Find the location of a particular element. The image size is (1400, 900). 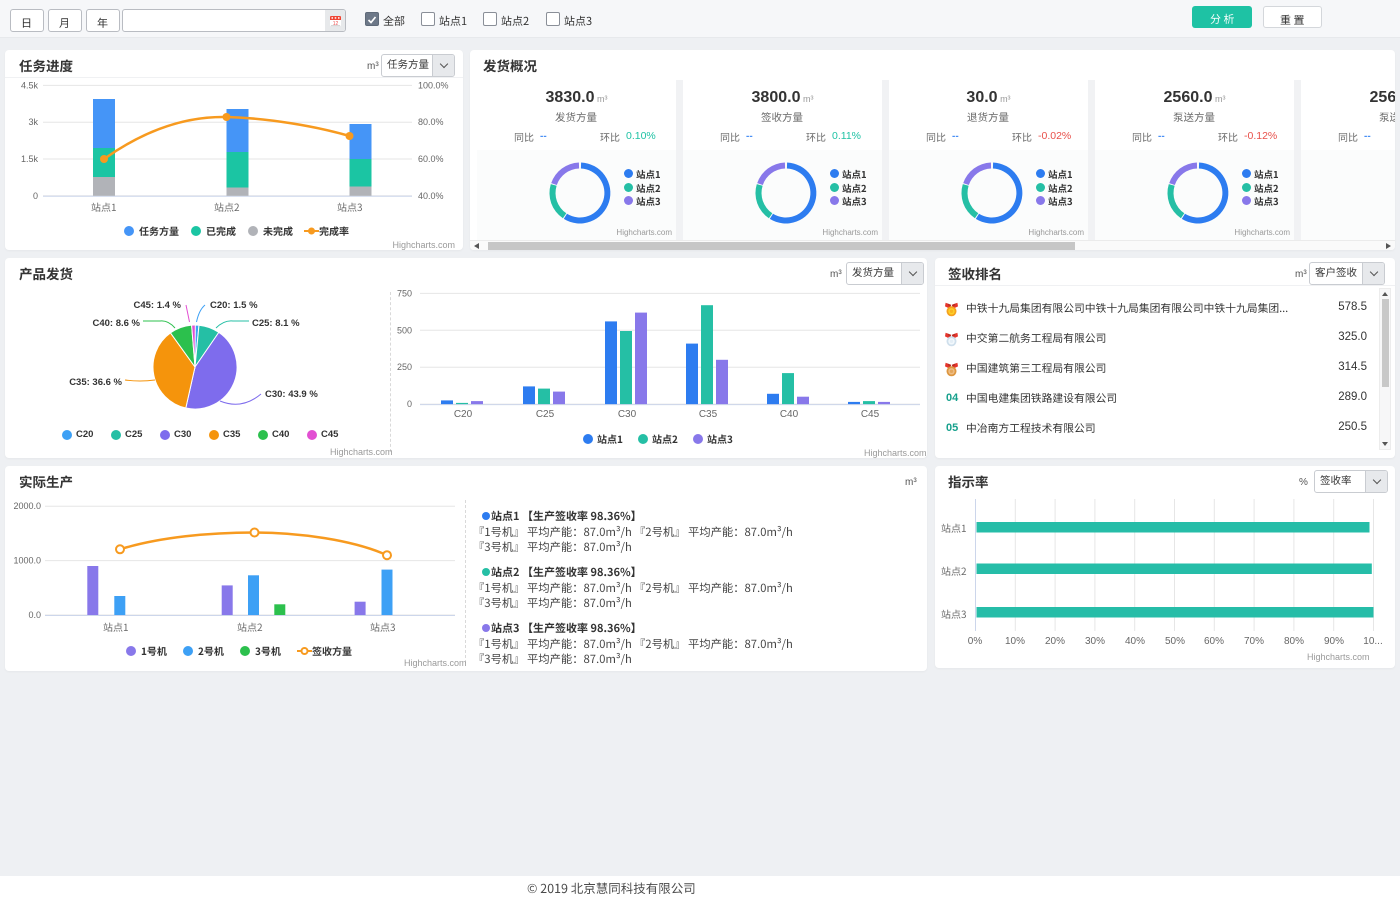

svg-text: C45: 1.4 % is located at coordinates (157, 305).